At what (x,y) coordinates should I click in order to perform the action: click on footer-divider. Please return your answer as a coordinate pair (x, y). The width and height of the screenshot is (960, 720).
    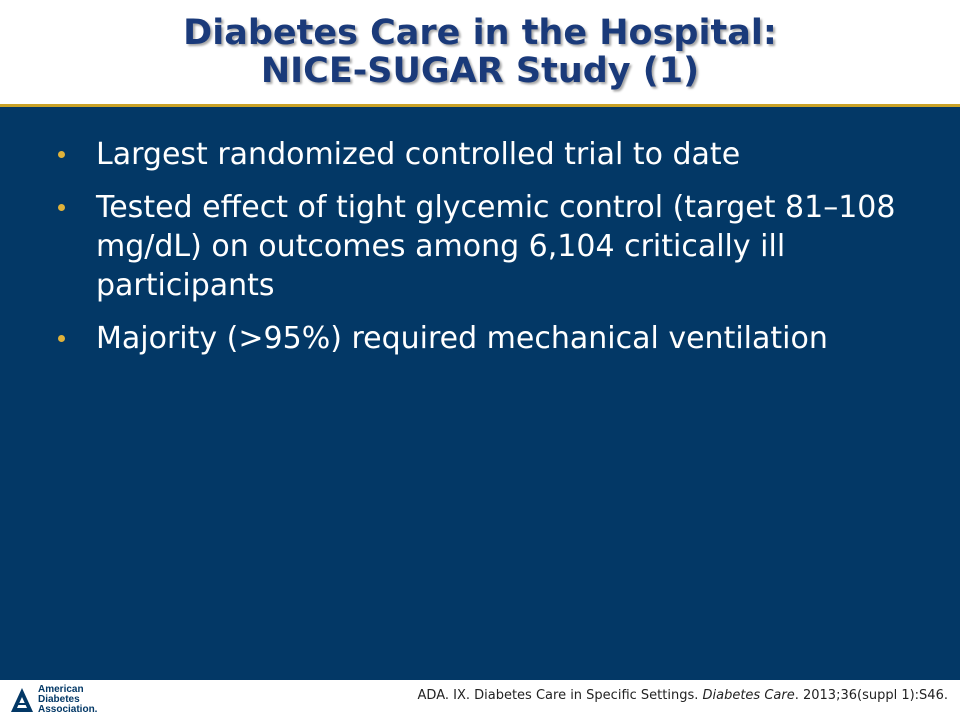
    Looking at the image, I should click on (480, 679).